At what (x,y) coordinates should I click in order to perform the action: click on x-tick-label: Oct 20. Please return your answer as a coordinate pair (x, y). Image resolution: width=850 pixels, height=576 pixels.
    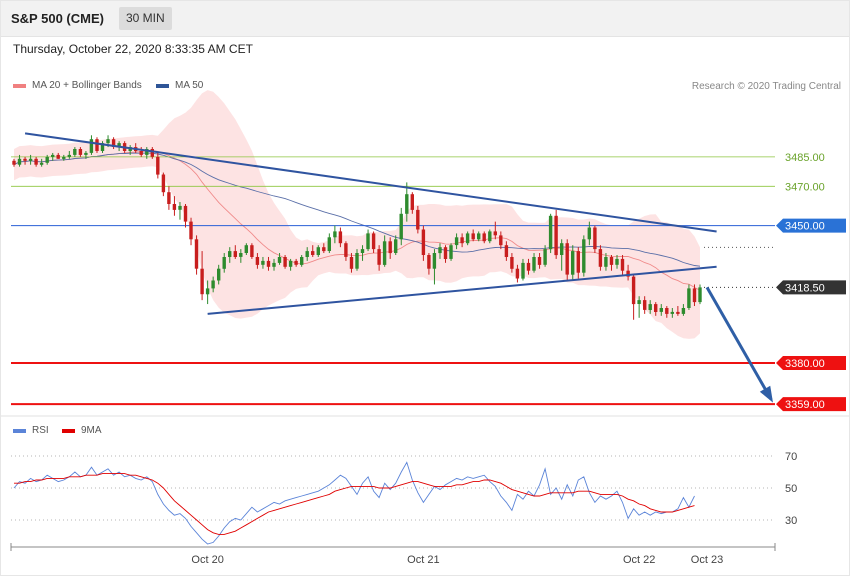
    Looking at the image, I should click on (207, 560).